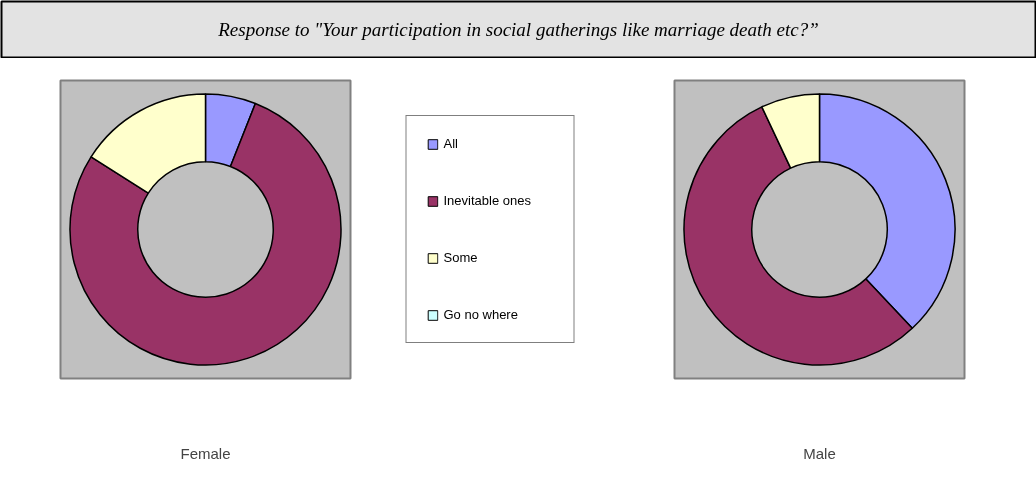 Image resolution: width=1036 pixels, height=501 pixels. Describe the element at coordinates (518, 29) in the screenshot. I see `chart-title: Response to "Your participation in social gatherings like marriage death etc?”` at that location.